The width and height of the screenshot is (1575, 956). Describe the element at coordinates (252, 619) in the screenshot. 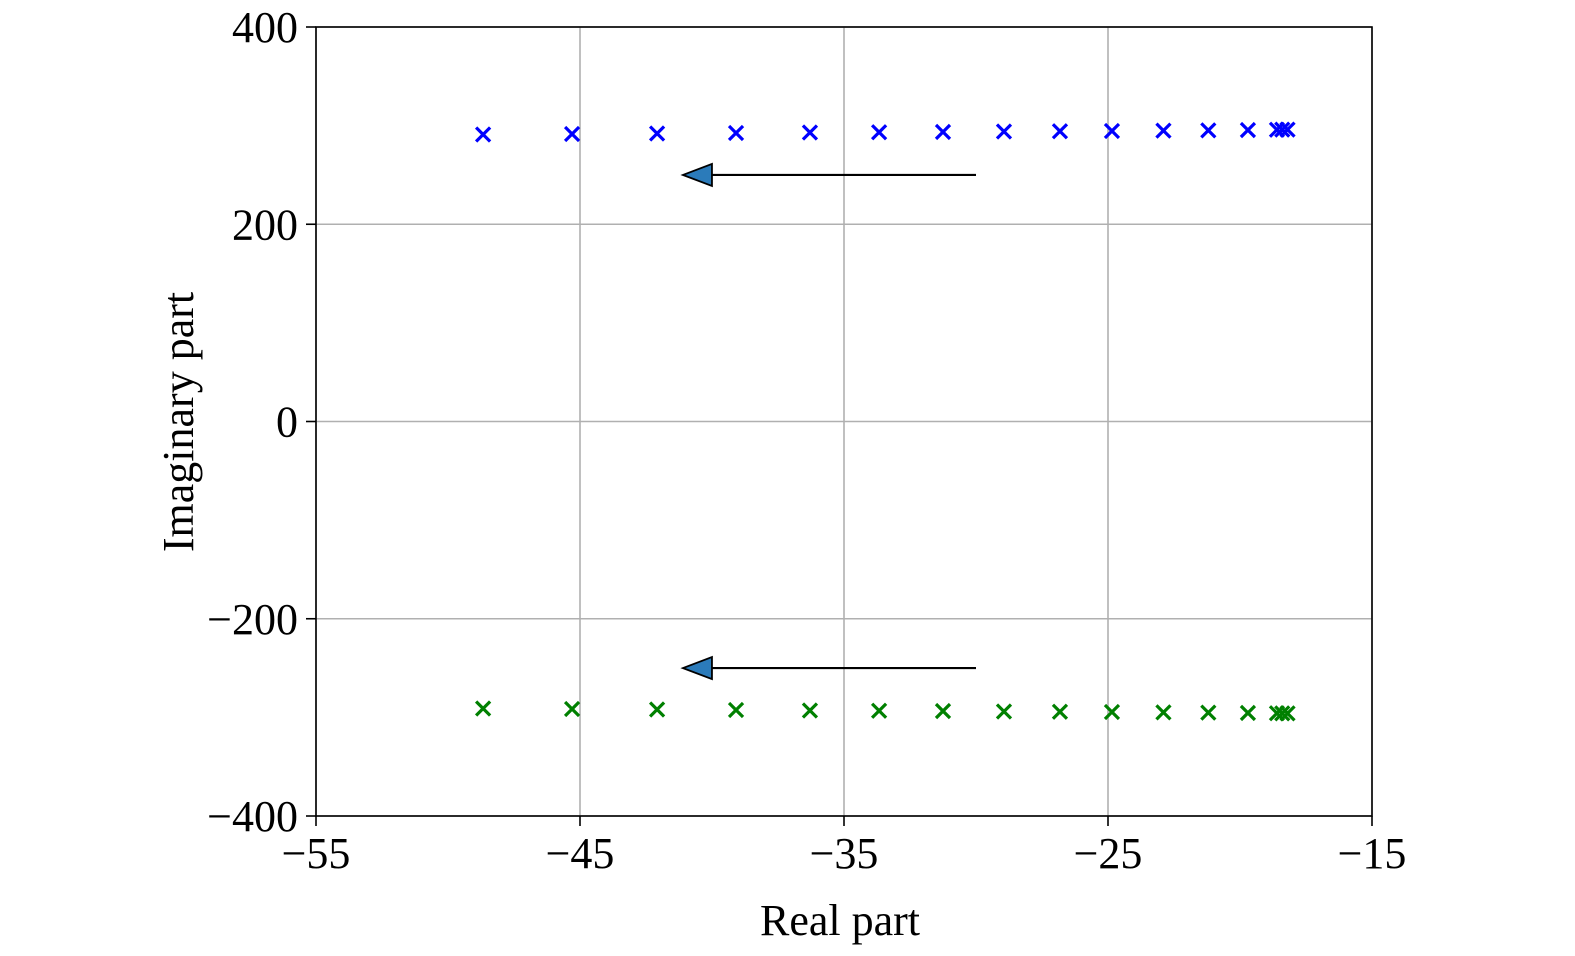

I see `y-tick-label: −200` at that location.